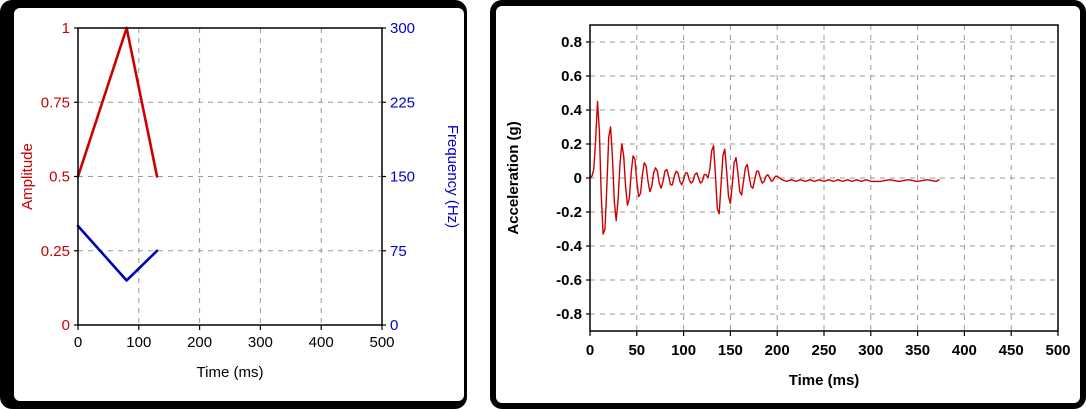 This screenshot has height=409, width=1086. I want to click on y-tick-label: -0.8, so click(569, 314).